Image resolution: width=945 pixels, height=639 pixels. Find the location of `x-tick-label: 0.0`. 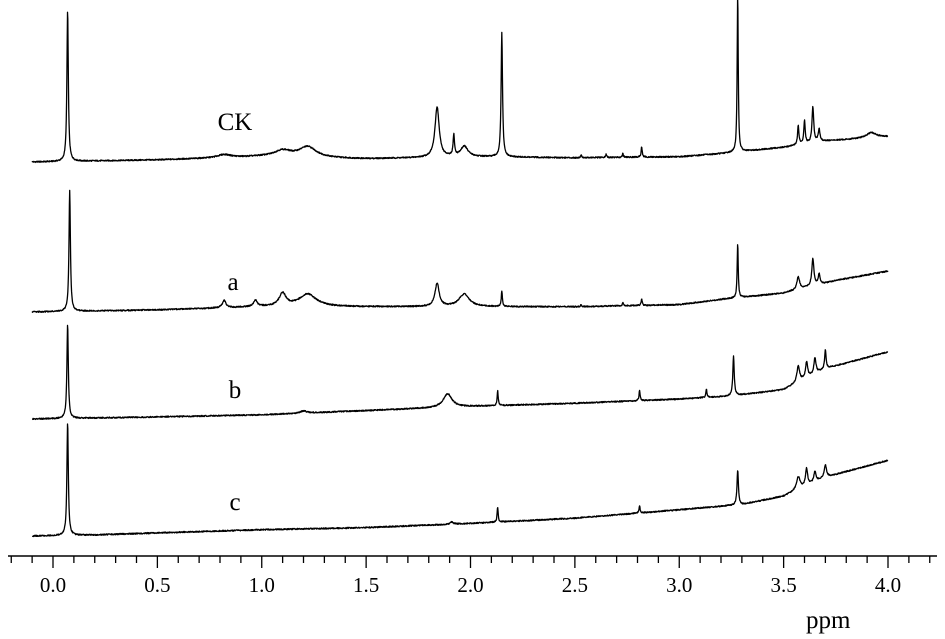

x-tick-label: 0.0 is located at coordinates (53, 585).